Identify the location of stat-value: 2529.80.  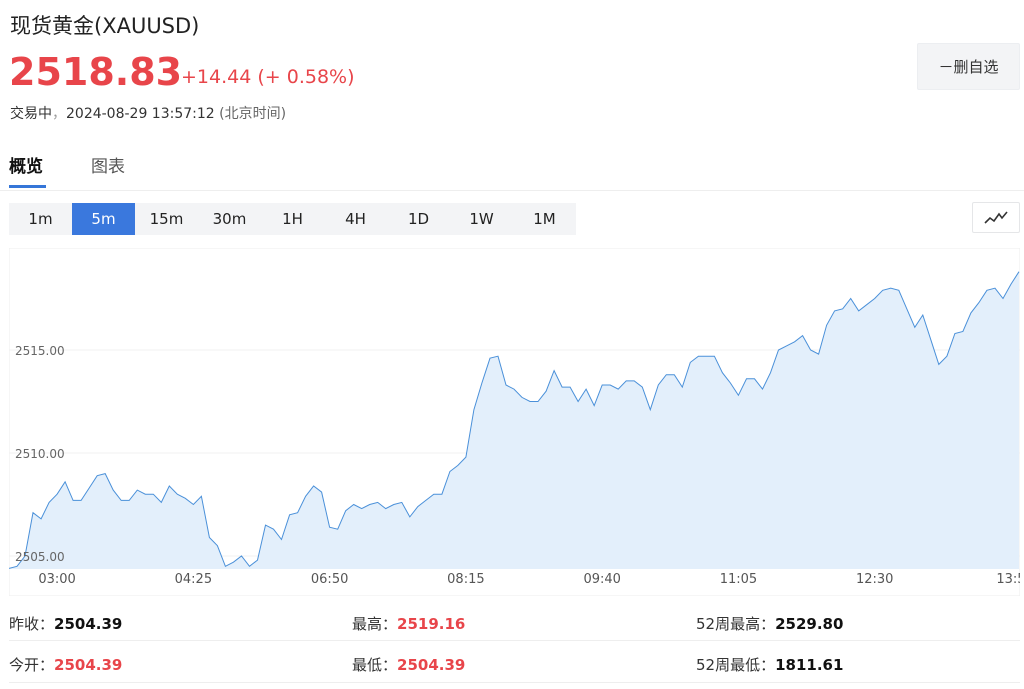
(809, 624).